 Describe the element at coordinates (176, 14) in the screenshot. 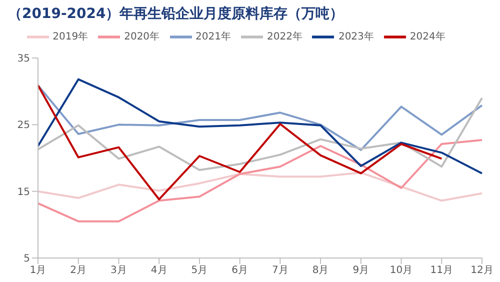

I see `chart-title: （2019-2024）年再生铅企业月度原料库存（万吨）` at that location.